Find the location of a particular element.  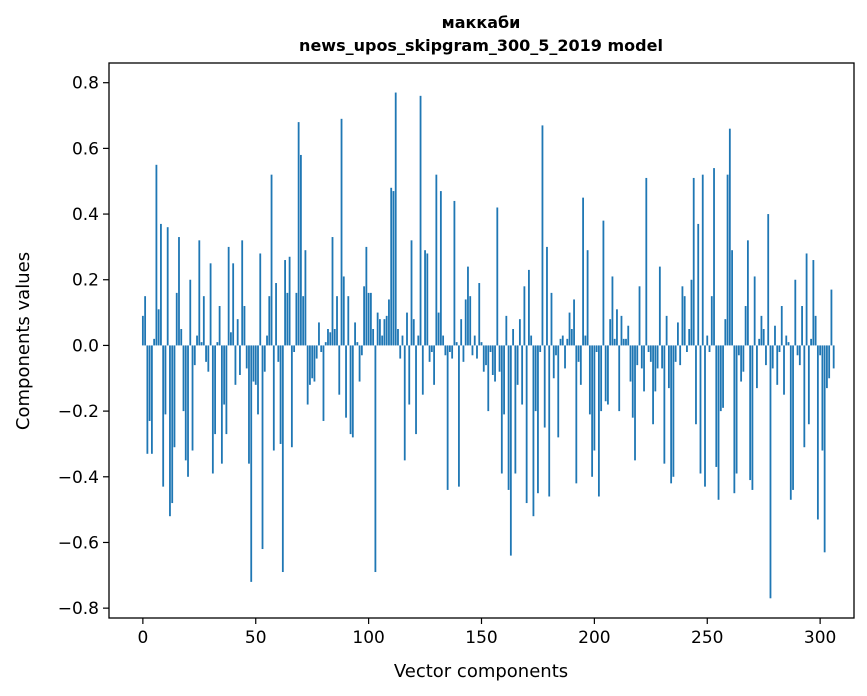

y-tick-label: −0.4 is located at coordinates (78, 478).